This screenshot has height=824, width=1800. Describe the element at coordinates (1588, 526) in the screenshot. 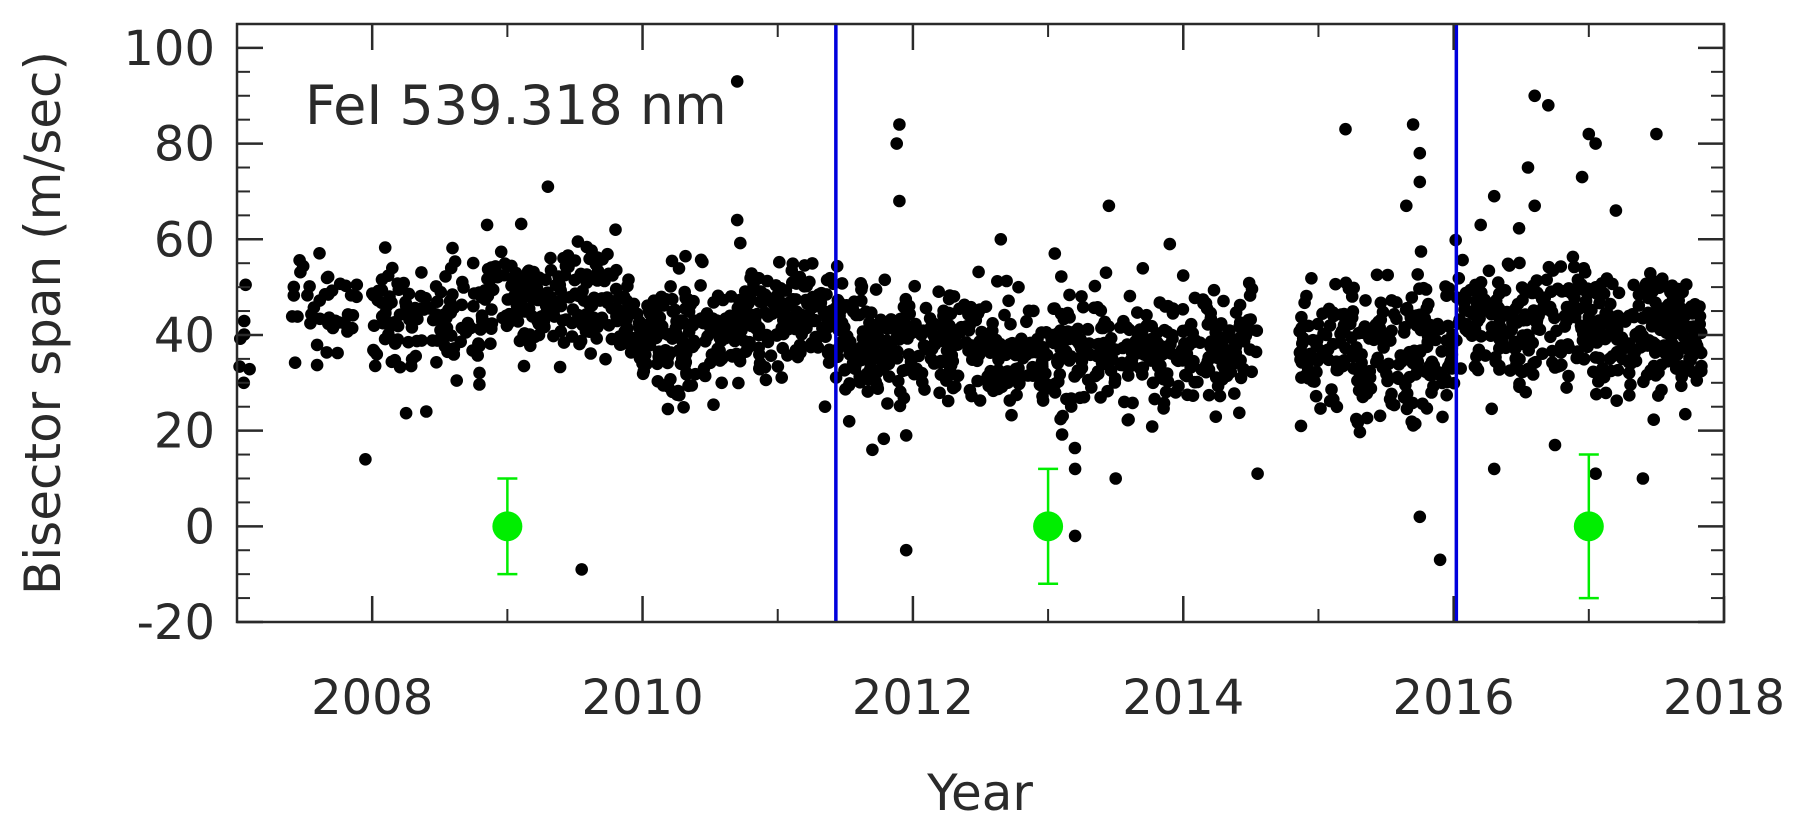

I see `error-bar-marker` at that location.